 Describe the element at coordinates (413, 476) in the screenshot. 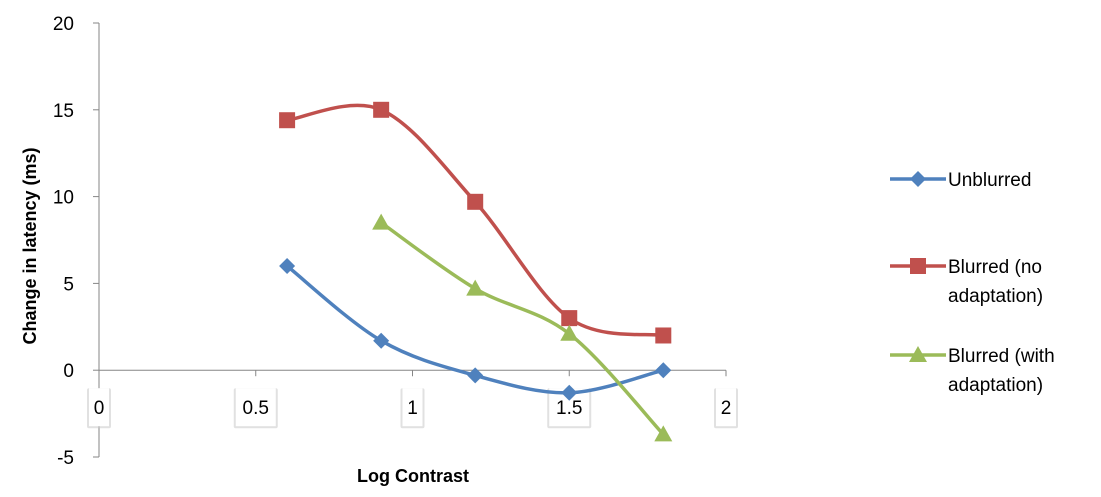

I see `x-axis-title: Log Contrast` at that location.